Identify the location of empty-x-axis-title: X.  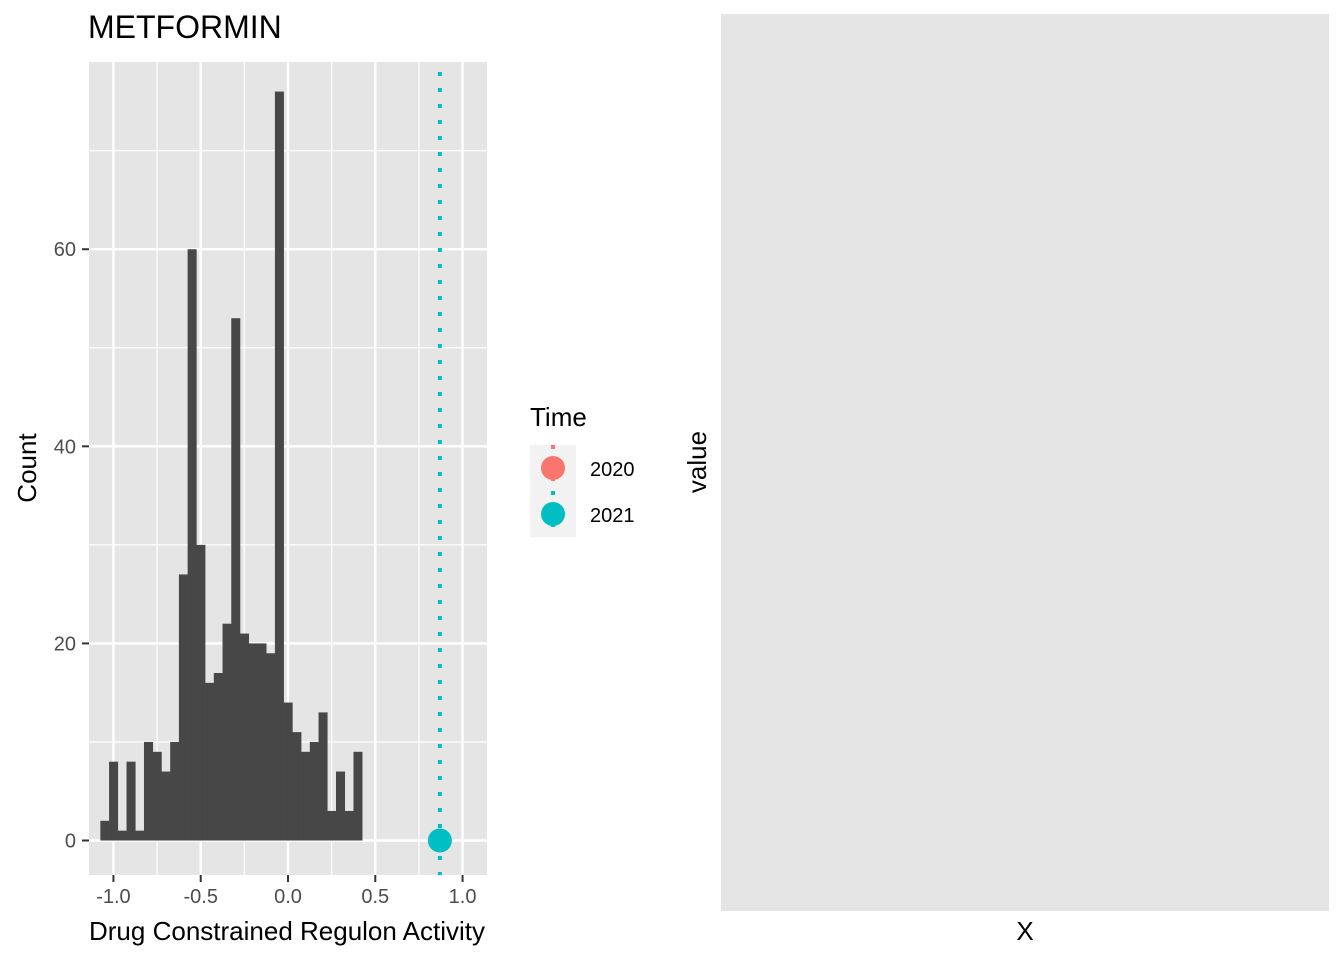
(1024, 931).